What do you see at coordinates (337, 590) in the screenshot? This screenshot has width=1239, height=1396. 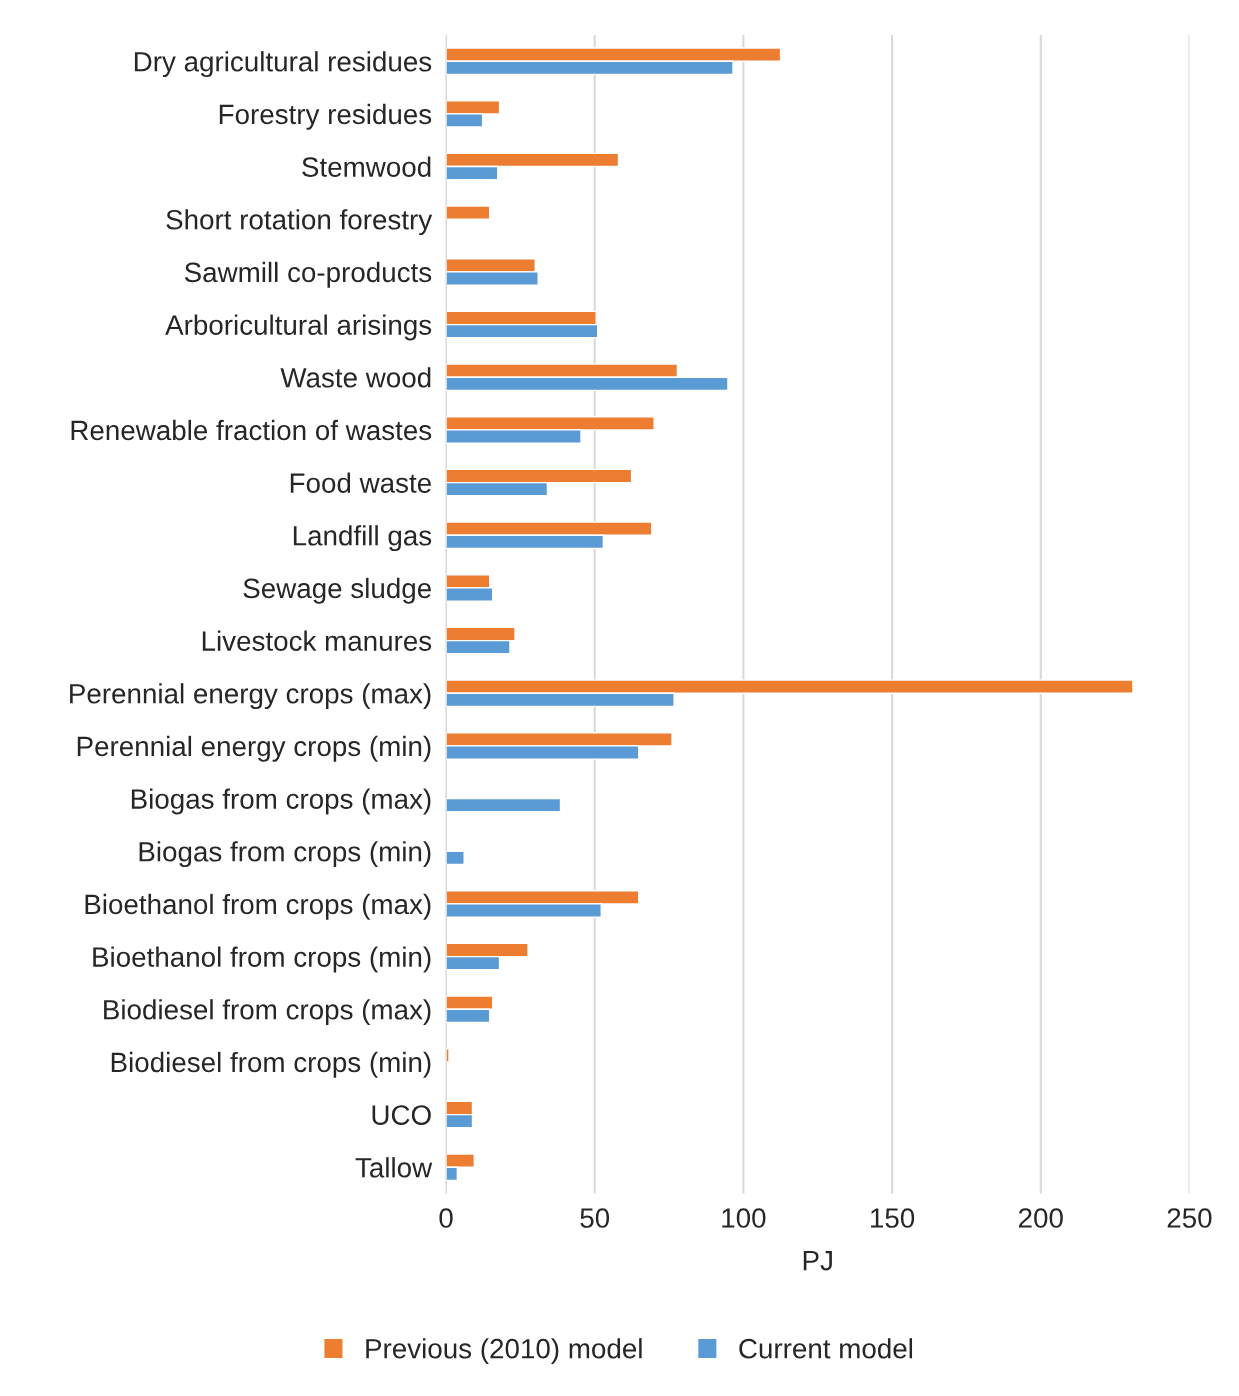 I see `y-tick-label: Sewage sludge` at bounding box center [337, 590].